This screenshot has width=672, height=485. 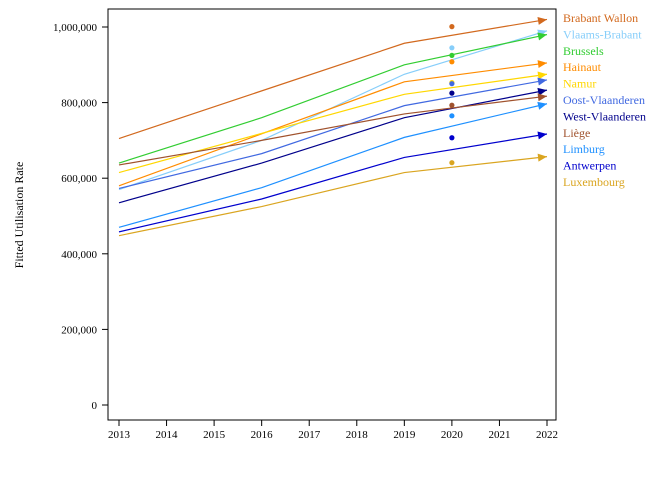 What do you see at coordinates (499, 435) in the screenshot?
I see `x-tick-label: 2021` at bounding box center [499, 435].